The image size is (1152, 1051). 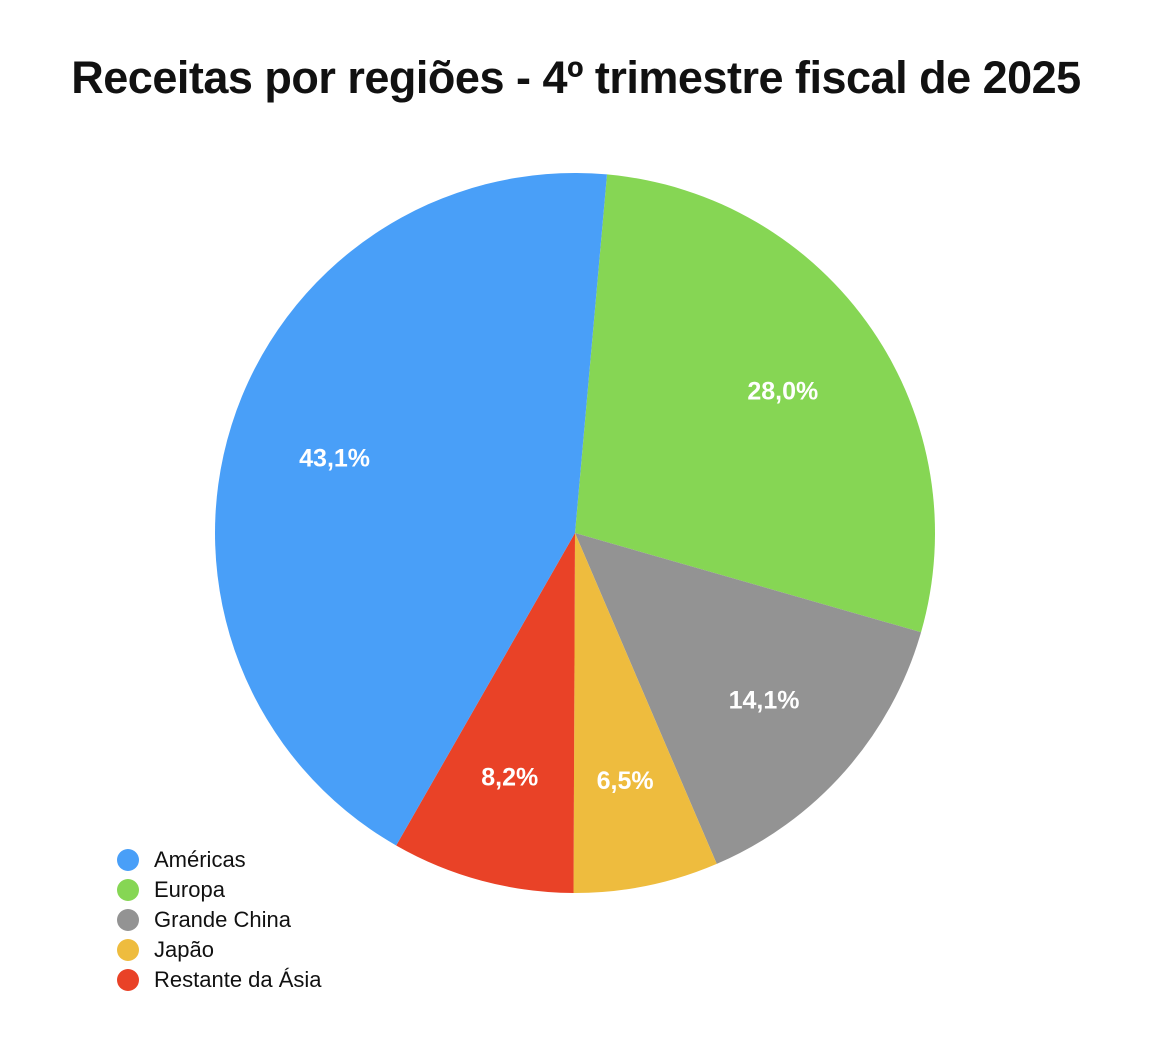 What do you see at coordinates (219, 950) in the screenshot?
I see `legend-item: Japão` at bounding box center [219, 950].